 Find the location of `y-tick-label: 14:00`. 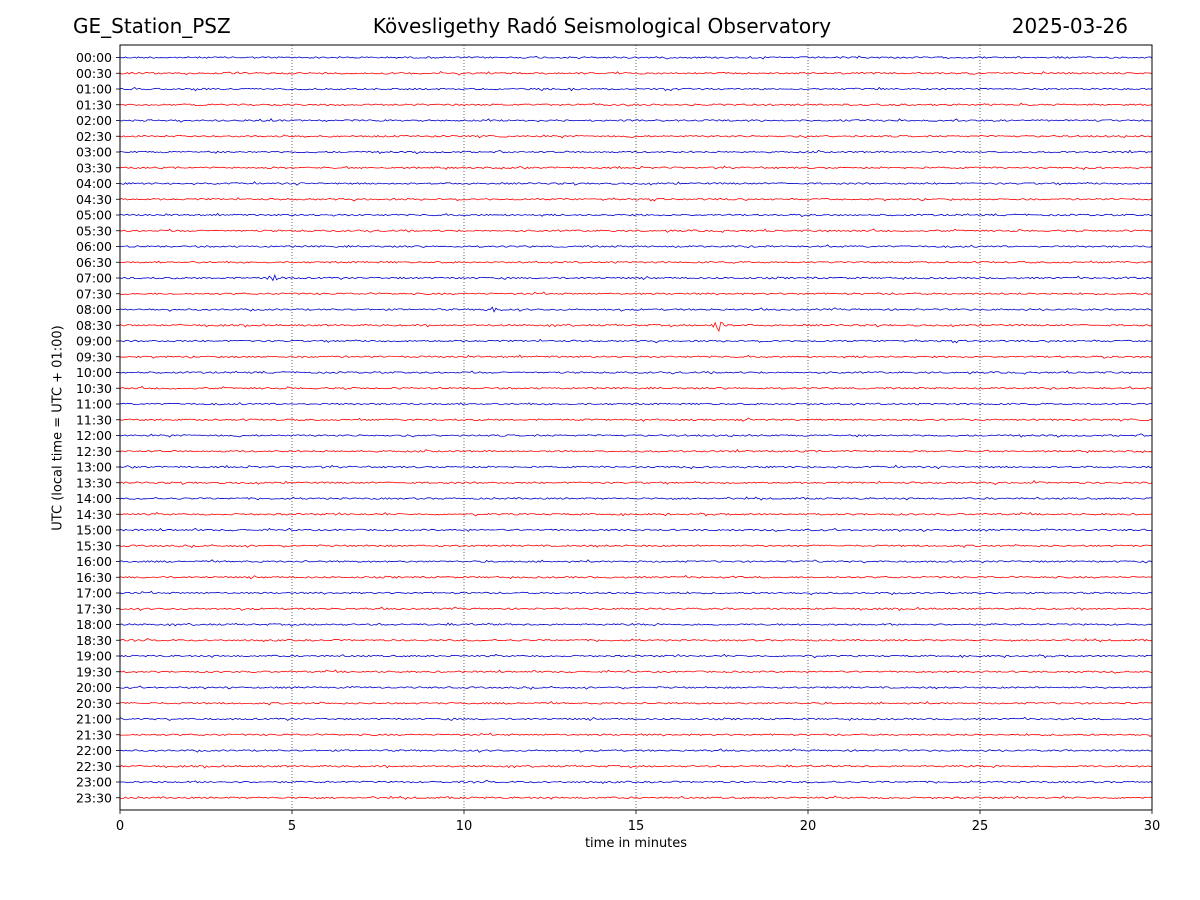

y-tick-label: 14:00 is located at coordinates (94, 498).